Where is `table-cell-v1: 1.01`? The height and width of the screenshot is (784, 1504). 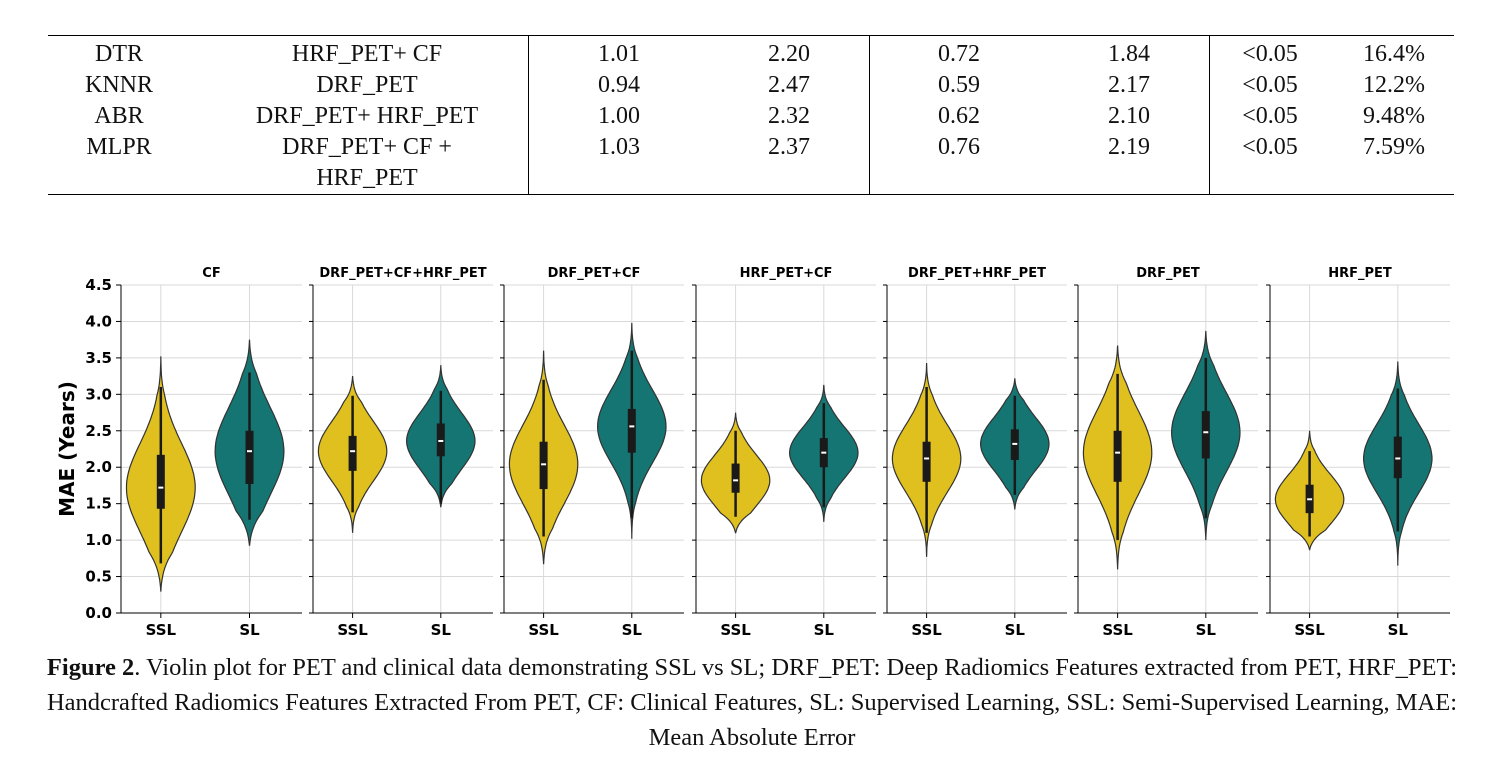 table-cell-v1: 1.01 is located at coordinates (619, 54).